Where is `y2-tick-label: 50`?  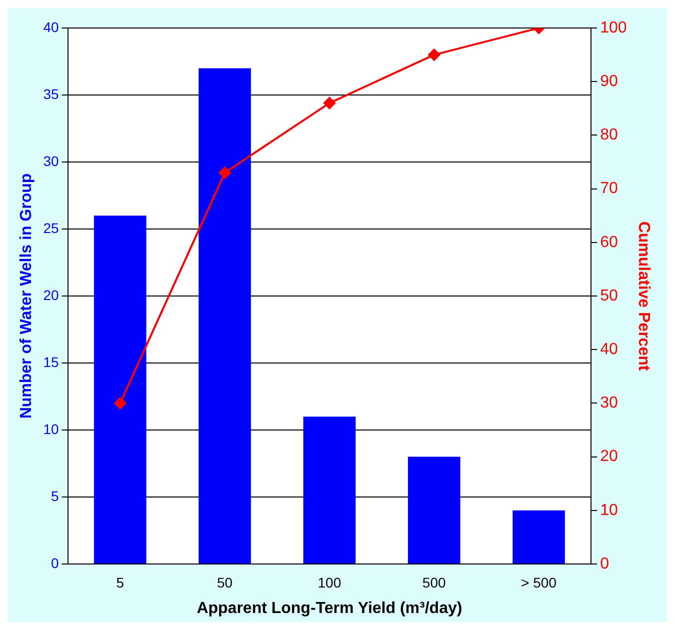
y2-tick-label: 50 is located at coordinates (609, 295).